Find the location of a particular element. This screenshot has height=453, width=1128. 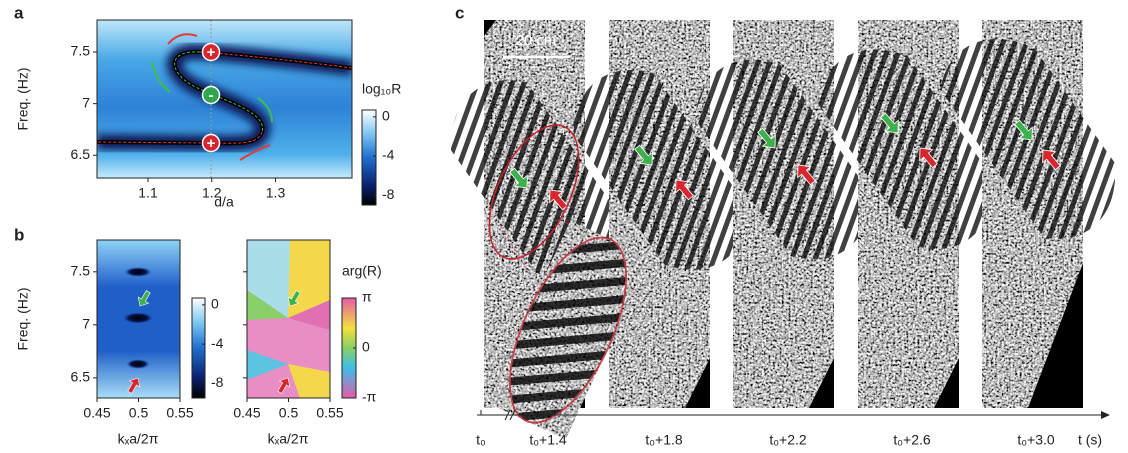

time-label: t₀+3.0 is located at coordinates (1036, 440).